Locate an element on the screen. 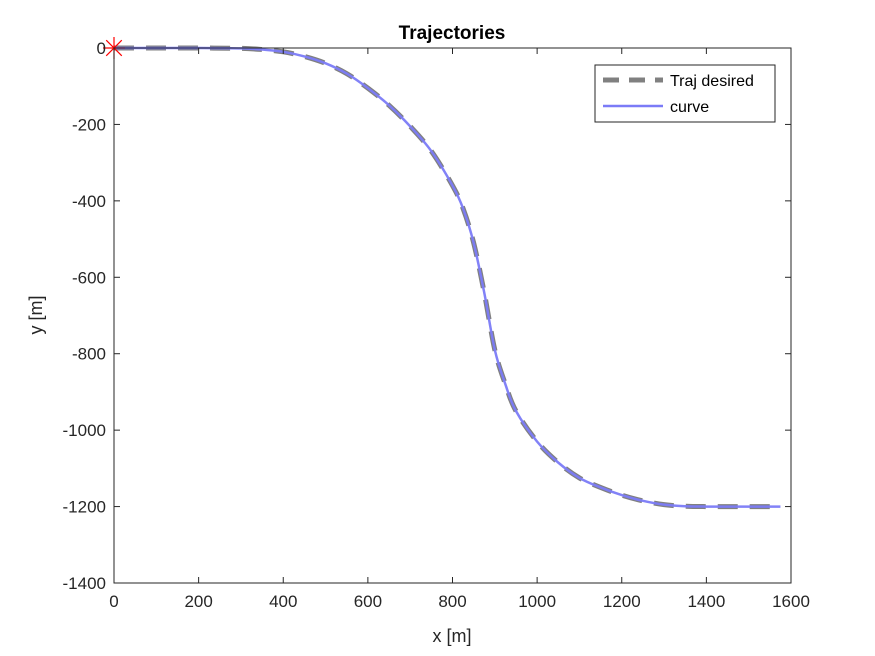  x-tick-label: 400 is located at coordinates (283, 601).